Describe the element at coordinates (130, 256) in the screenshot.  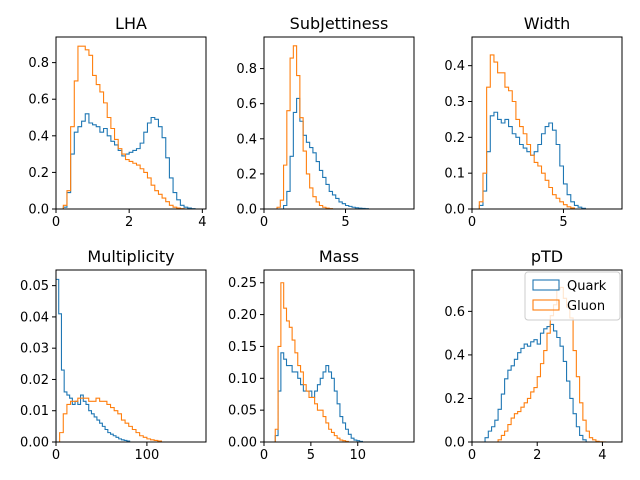
I see `panel-title: Multiplicity` at that location.